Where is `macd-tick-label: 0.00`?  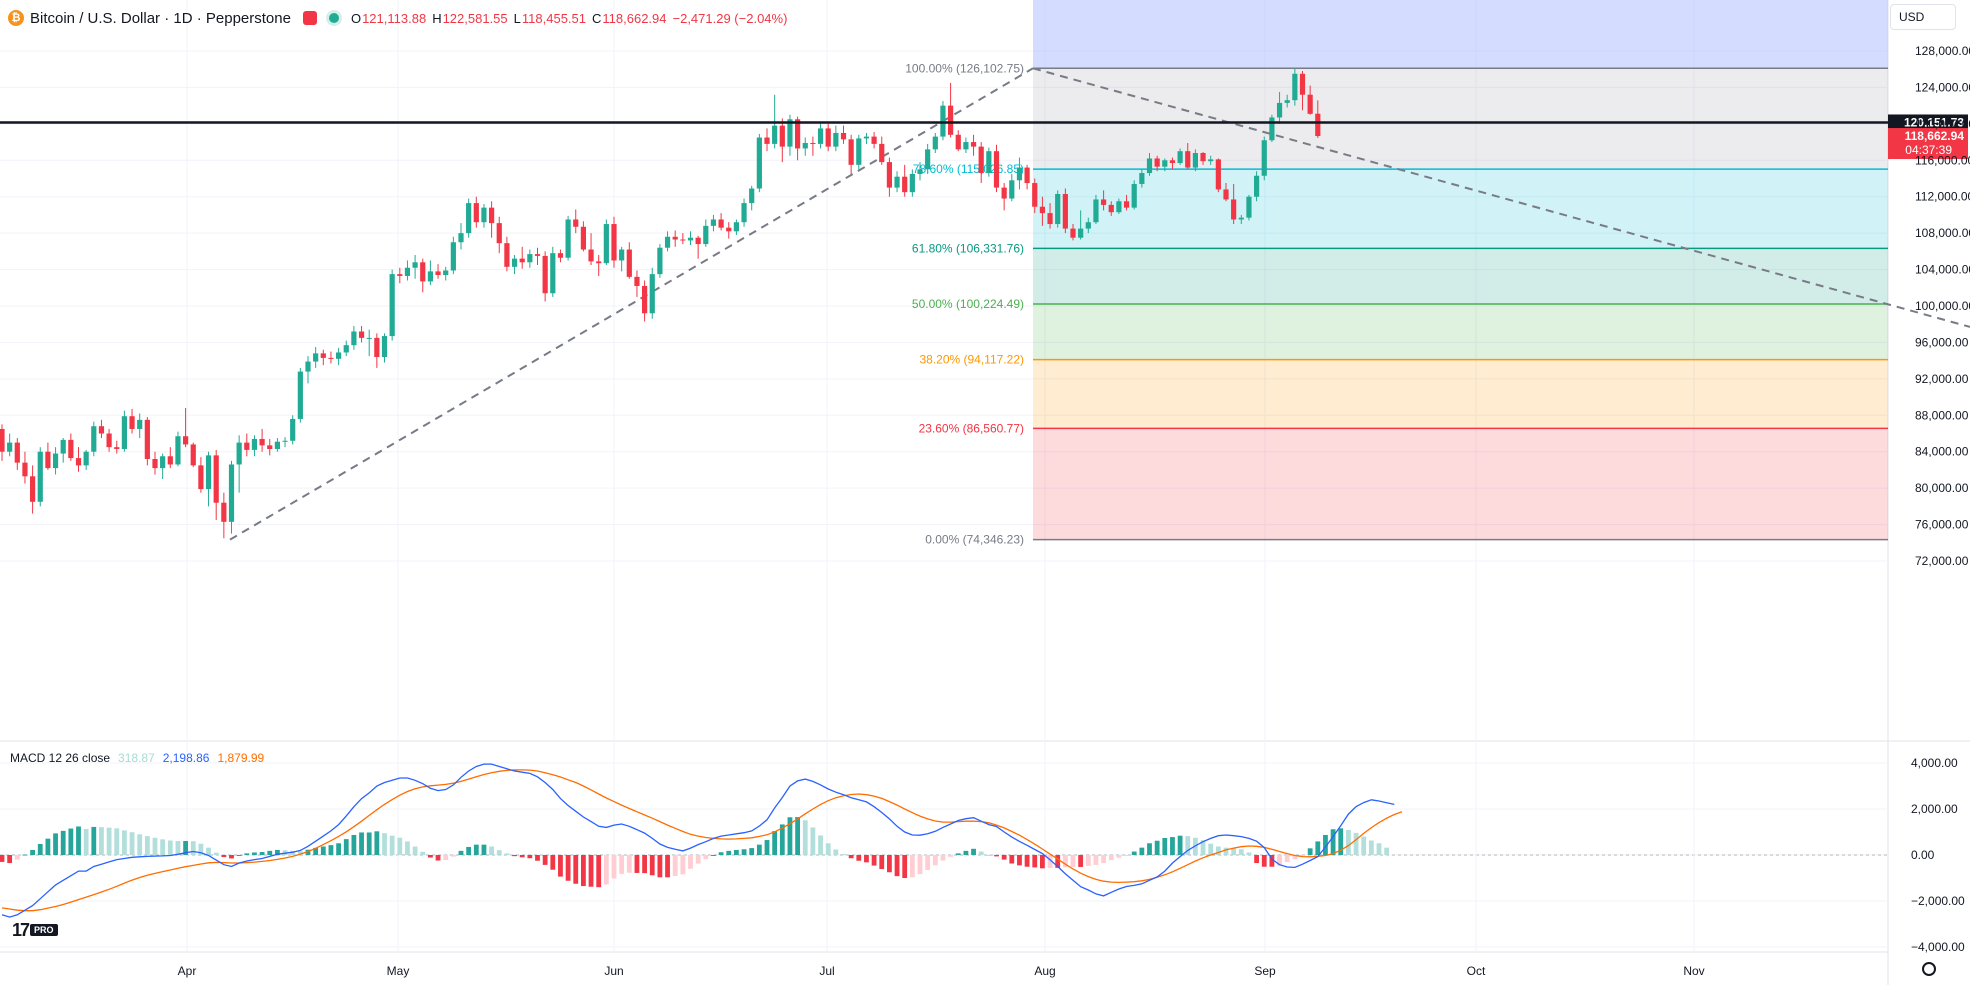 macd-tick-label: 0.00 is located at coordinates (1923, 855).